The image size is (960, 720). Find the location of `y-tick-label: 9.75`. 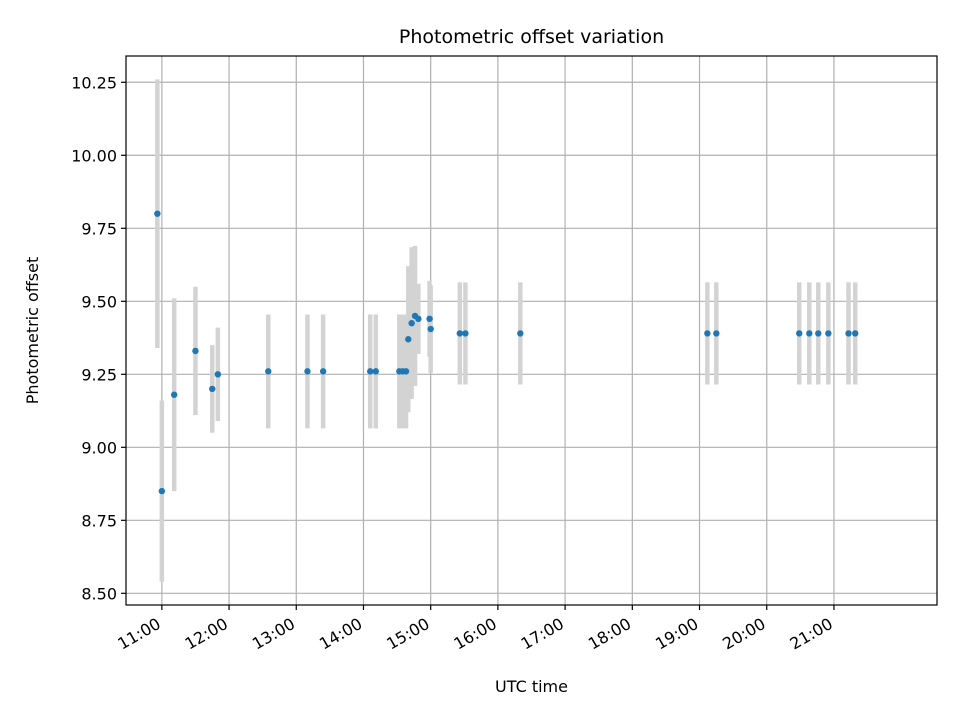

y-tick-label: 9.75 is located at coordinates (99, 228).